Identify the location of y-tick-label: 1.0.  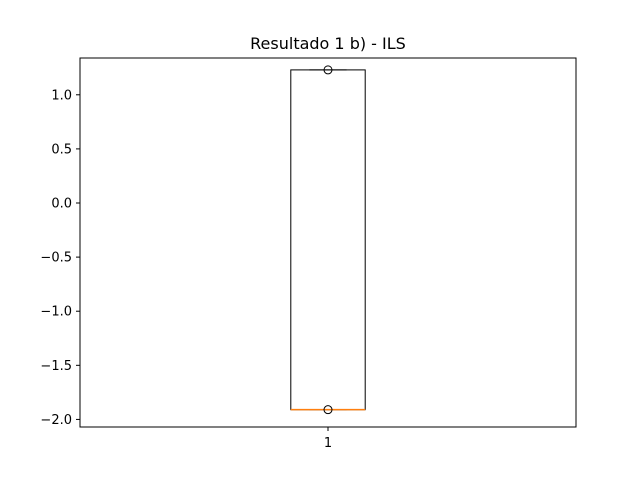
(61, 95).